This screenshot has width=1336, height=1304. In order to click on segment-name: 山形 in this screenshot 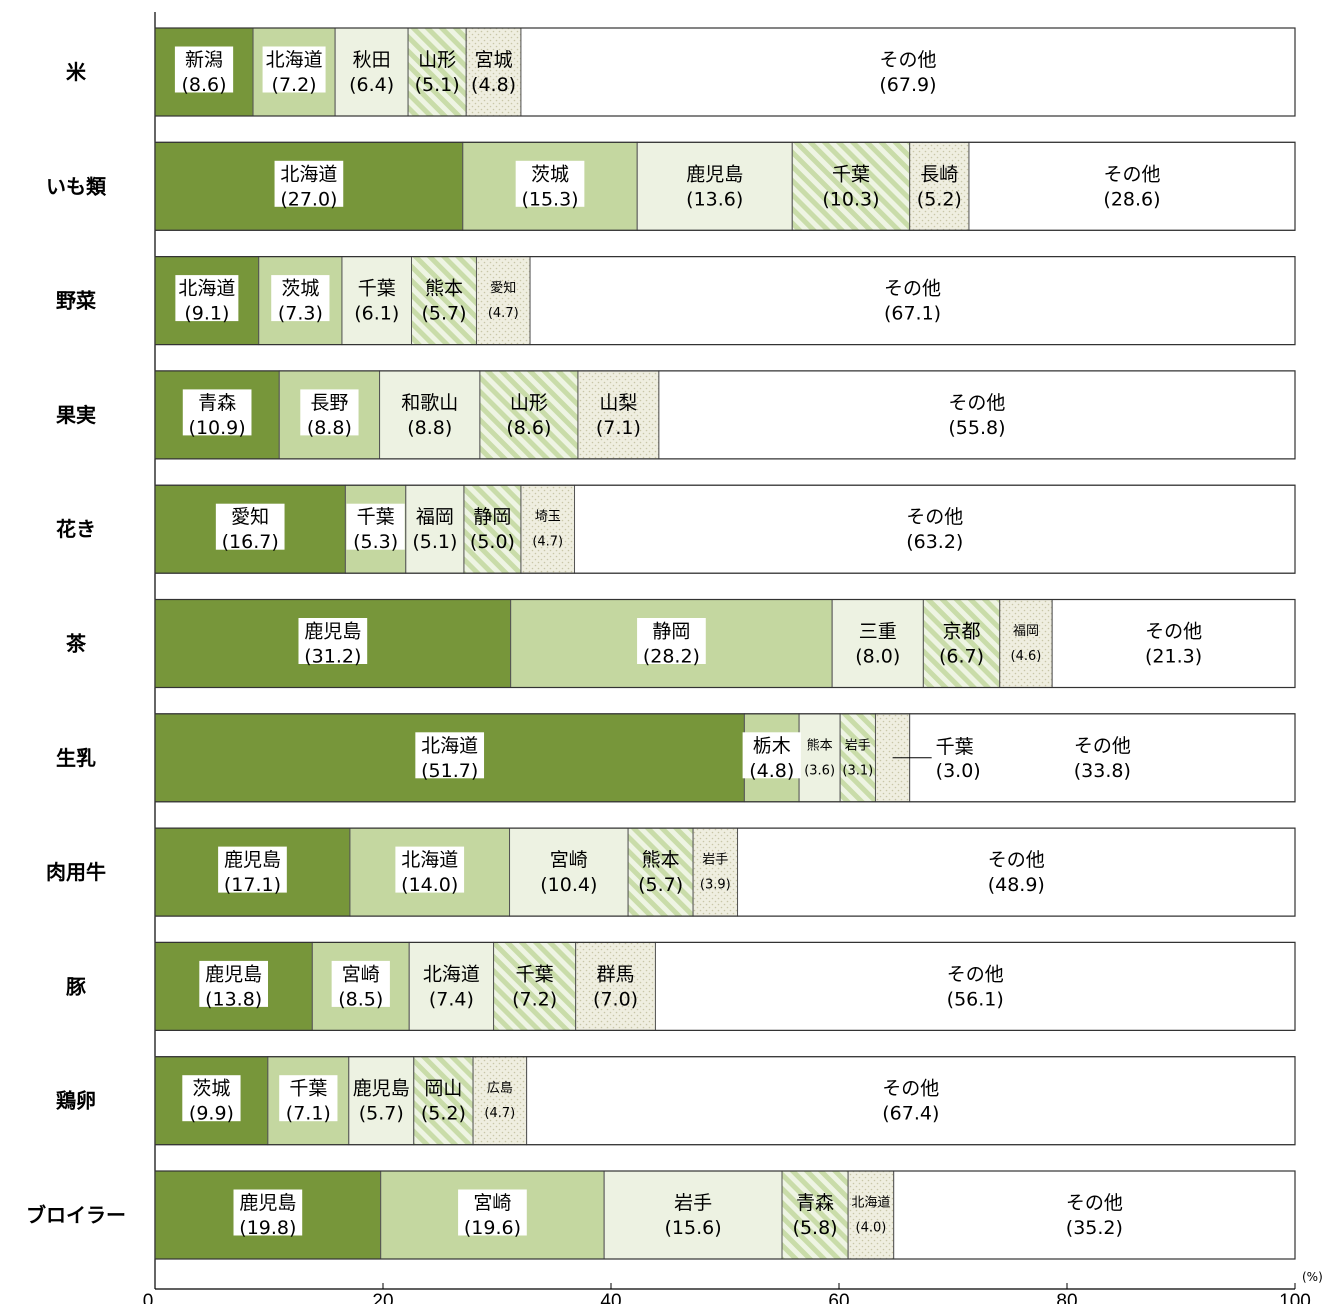, I will do `click(529, 403)`.